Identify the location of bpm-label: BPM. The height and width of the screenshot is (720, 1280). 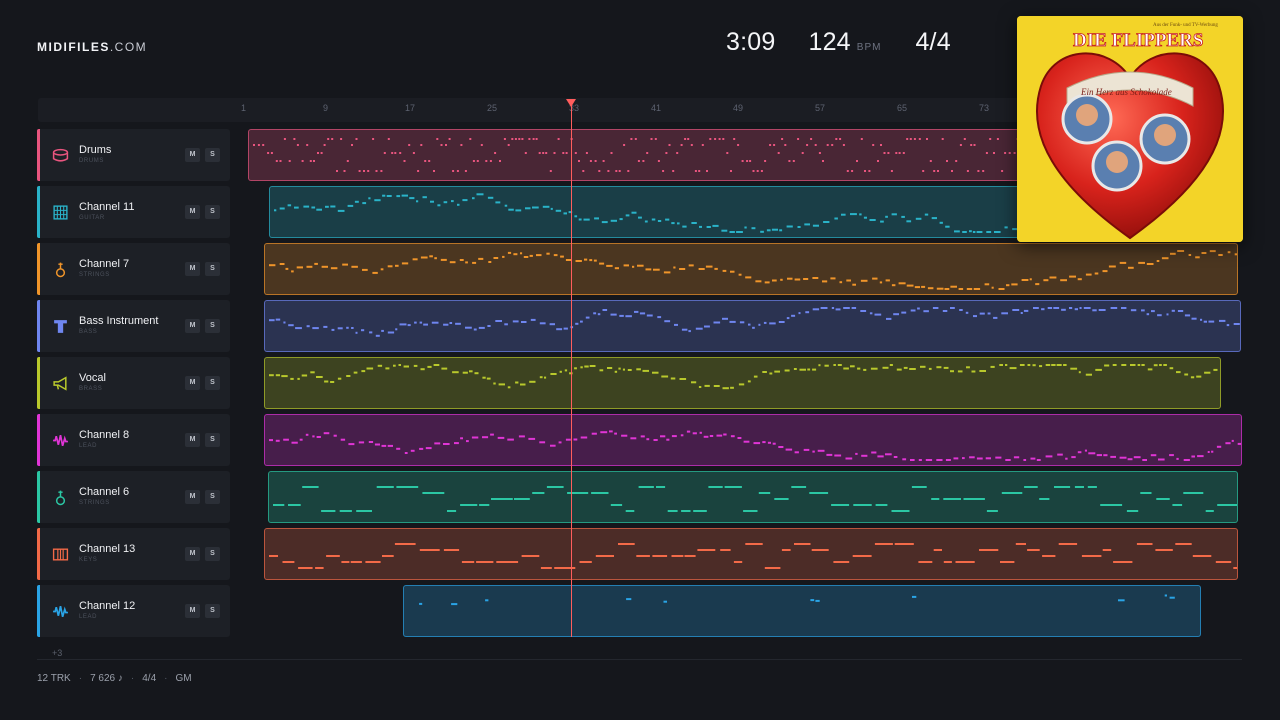
(869, 47).